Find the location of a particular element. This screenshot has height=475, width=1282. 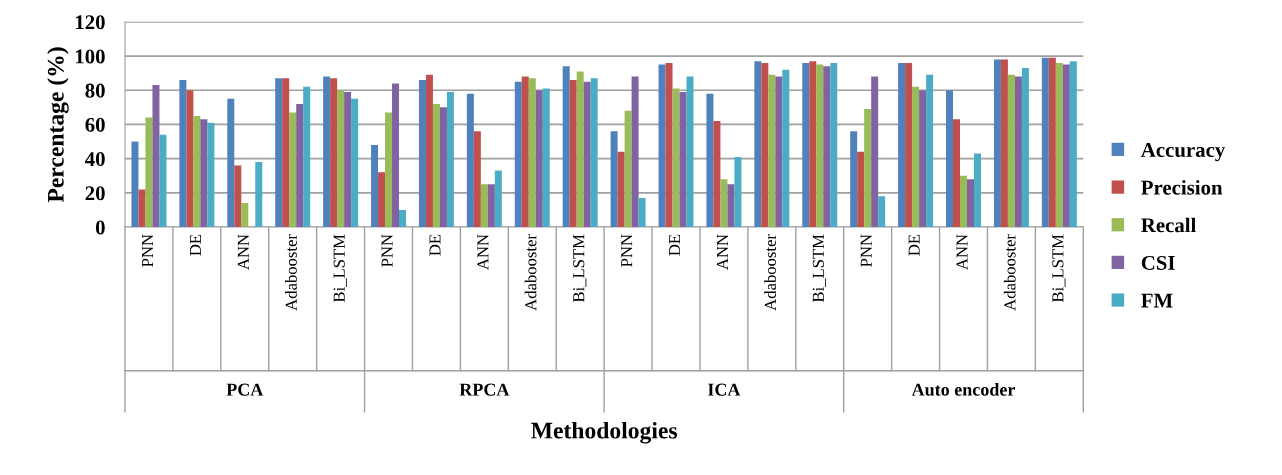

text: RPCA is located at coordinates (484, 389).